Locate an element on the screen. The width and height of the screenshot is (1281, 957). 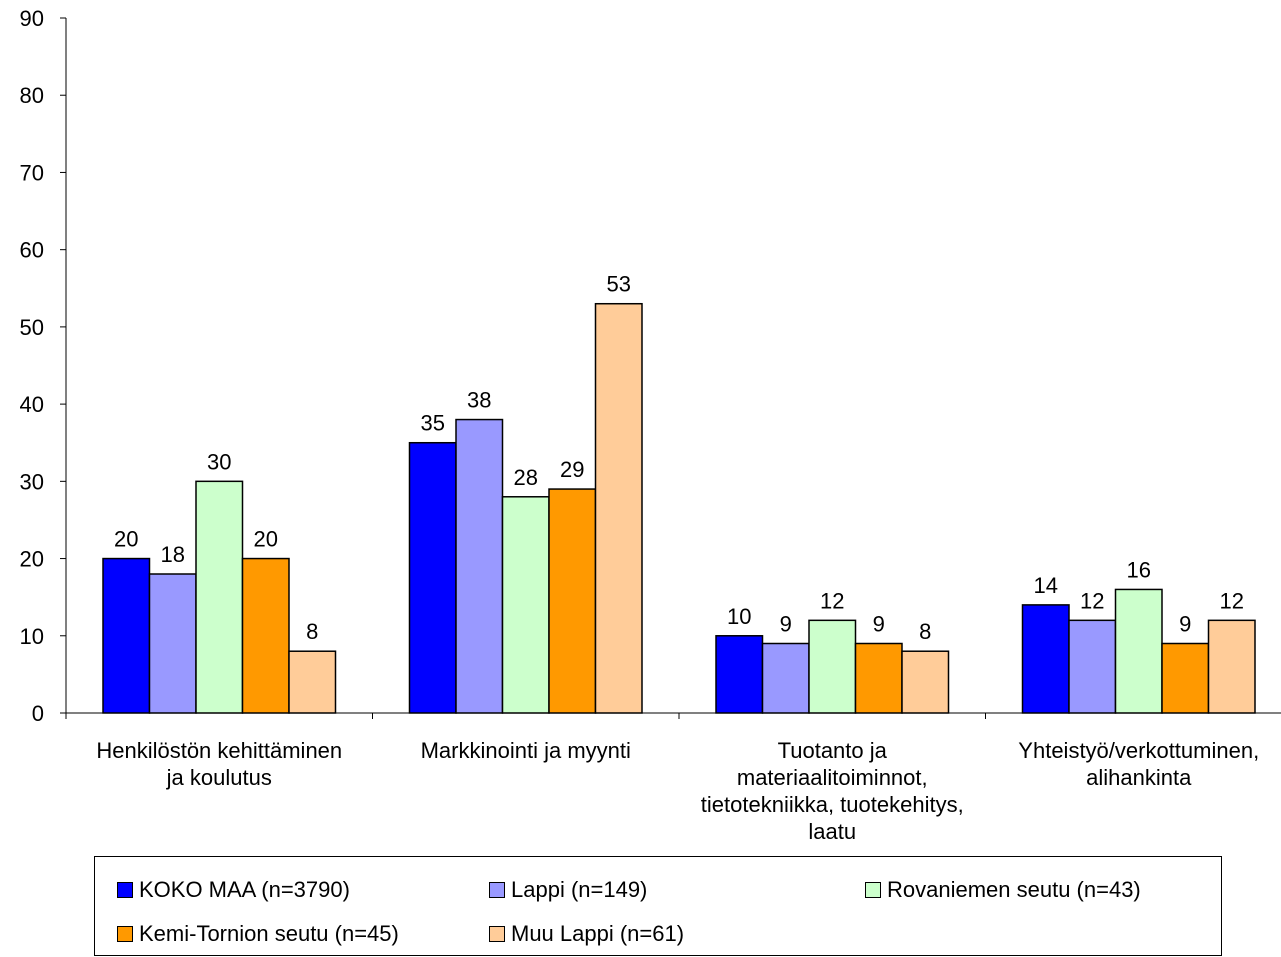
legend-label: Muu Lappi (n=61) is located at coordinates (598, 933).